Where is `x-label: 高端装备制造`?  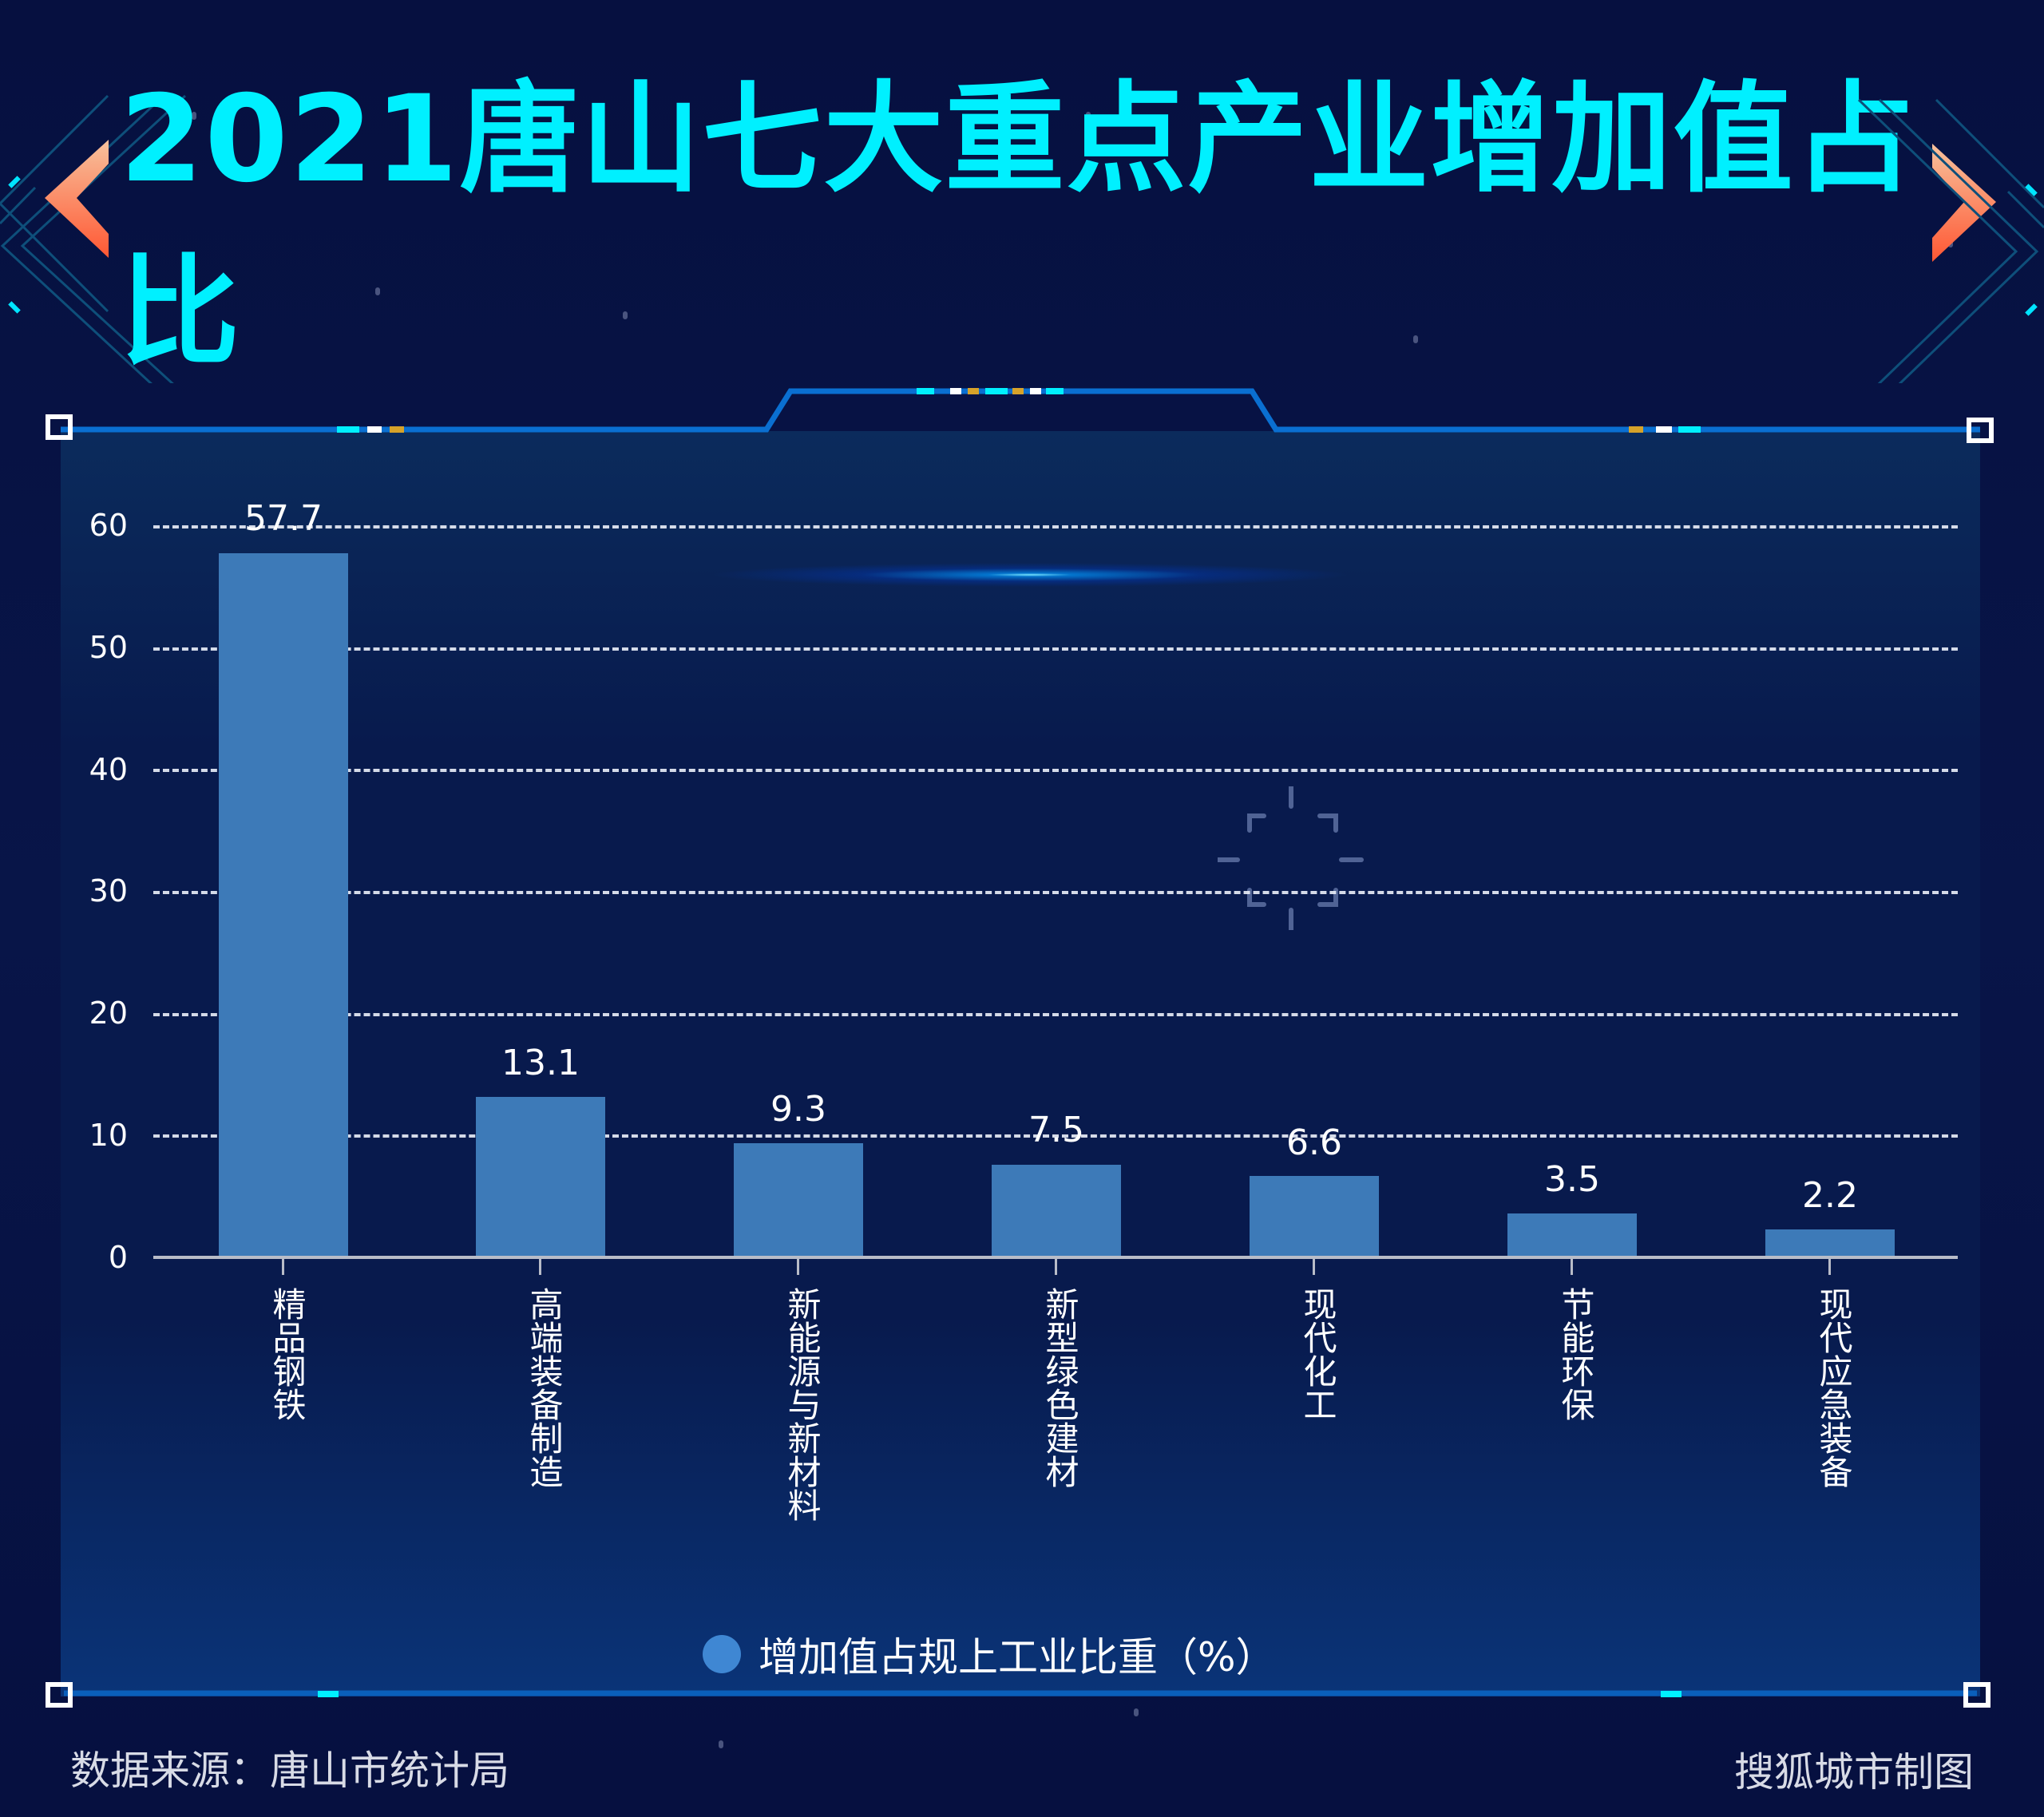 x-label: 高端装备制造 is located at coordinates (544, 1388).